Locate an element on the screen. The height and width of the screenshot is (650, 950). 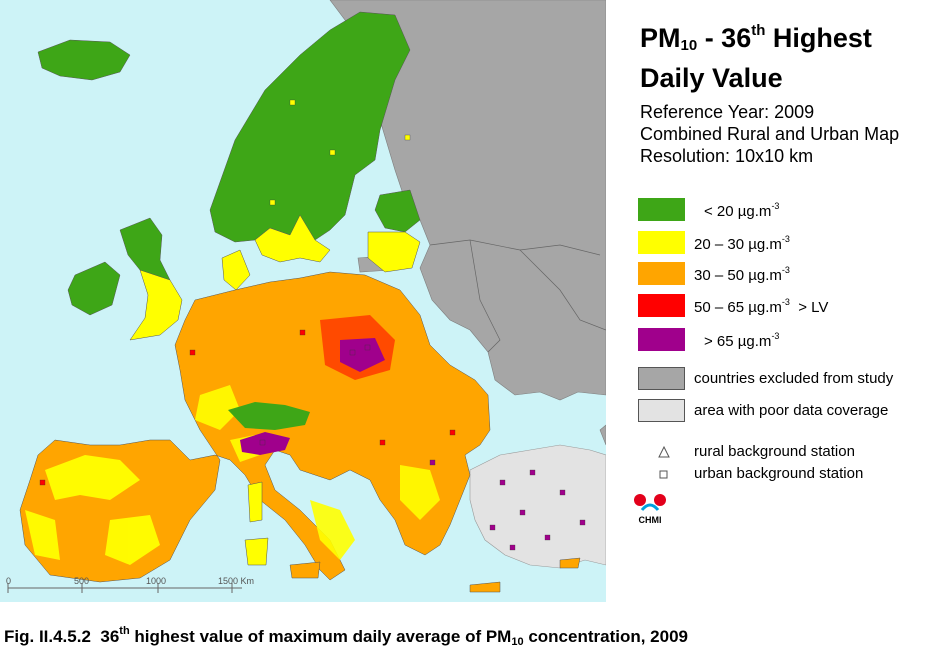
southern-zones is located at coordinates (375, 512).